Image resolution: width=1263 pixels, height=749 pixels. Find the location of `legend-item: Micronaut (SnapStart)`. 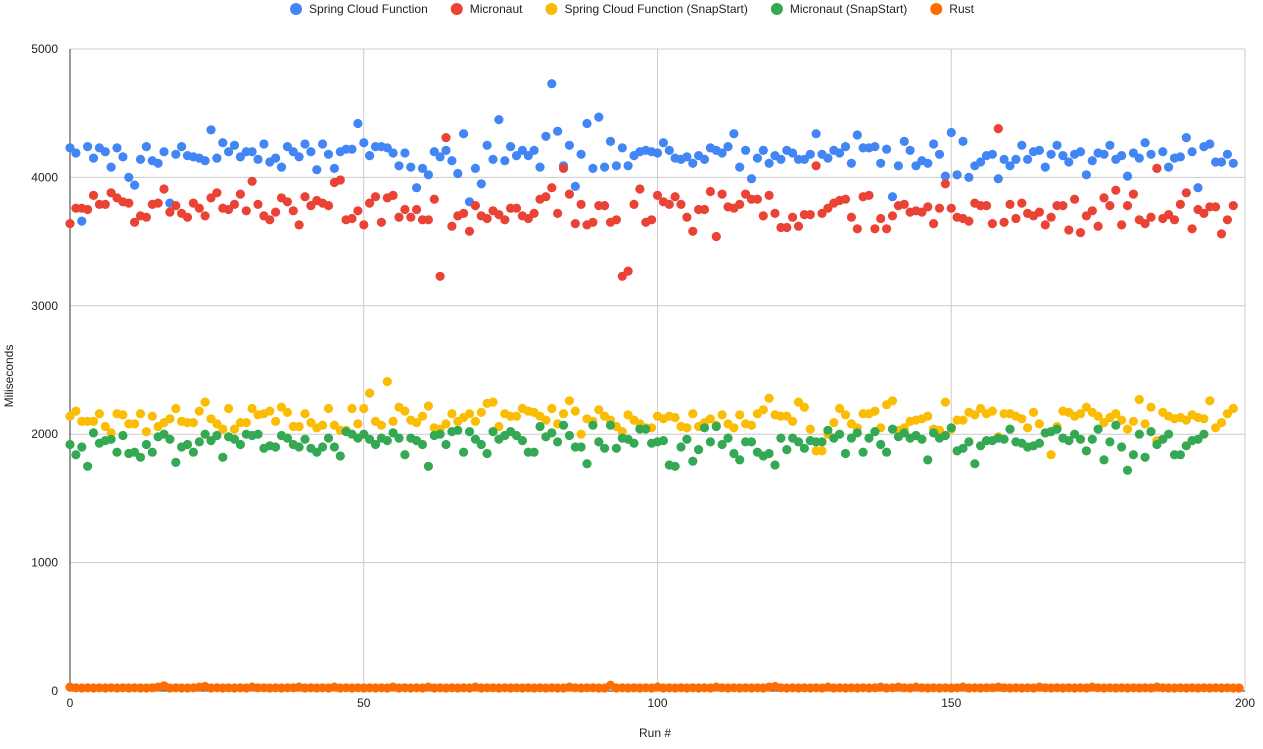

legend-item: Micronaut (SnapStart) is located at coordinates (838, 9).